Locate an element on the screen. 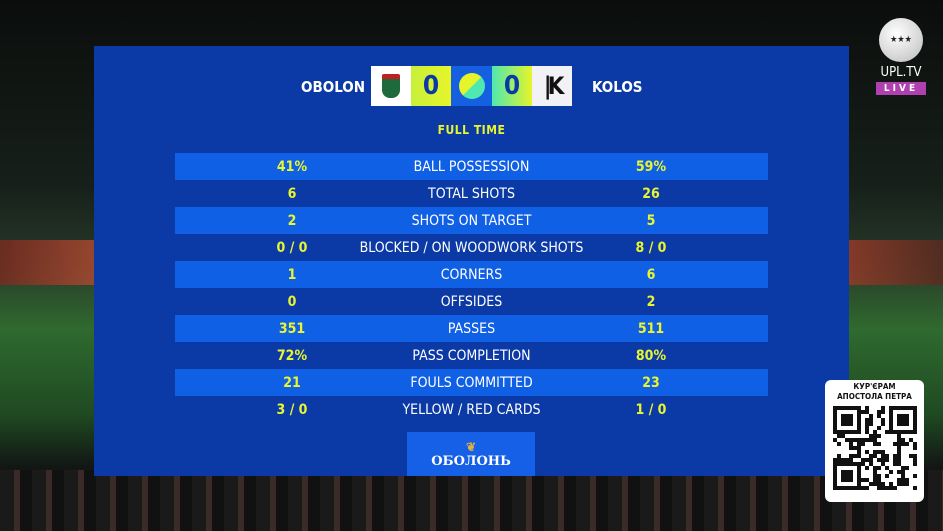  home-stat-value: 3 / 0 is located at coordinates (292, 409).